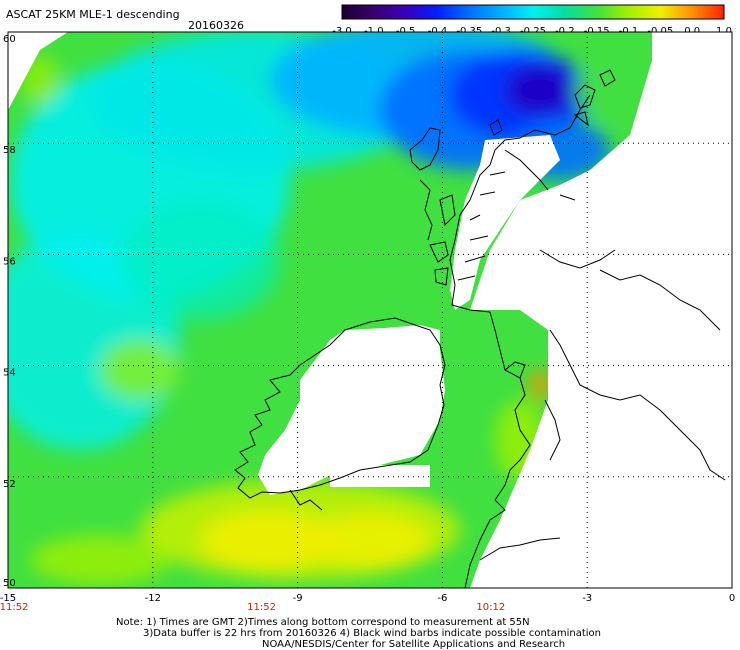 The height and width of the screenshot is (650, 740). What do you see at coordinates (8, 598) in the screenshot?
I see `longitude-label: -15` at bounding box center [8, 598].